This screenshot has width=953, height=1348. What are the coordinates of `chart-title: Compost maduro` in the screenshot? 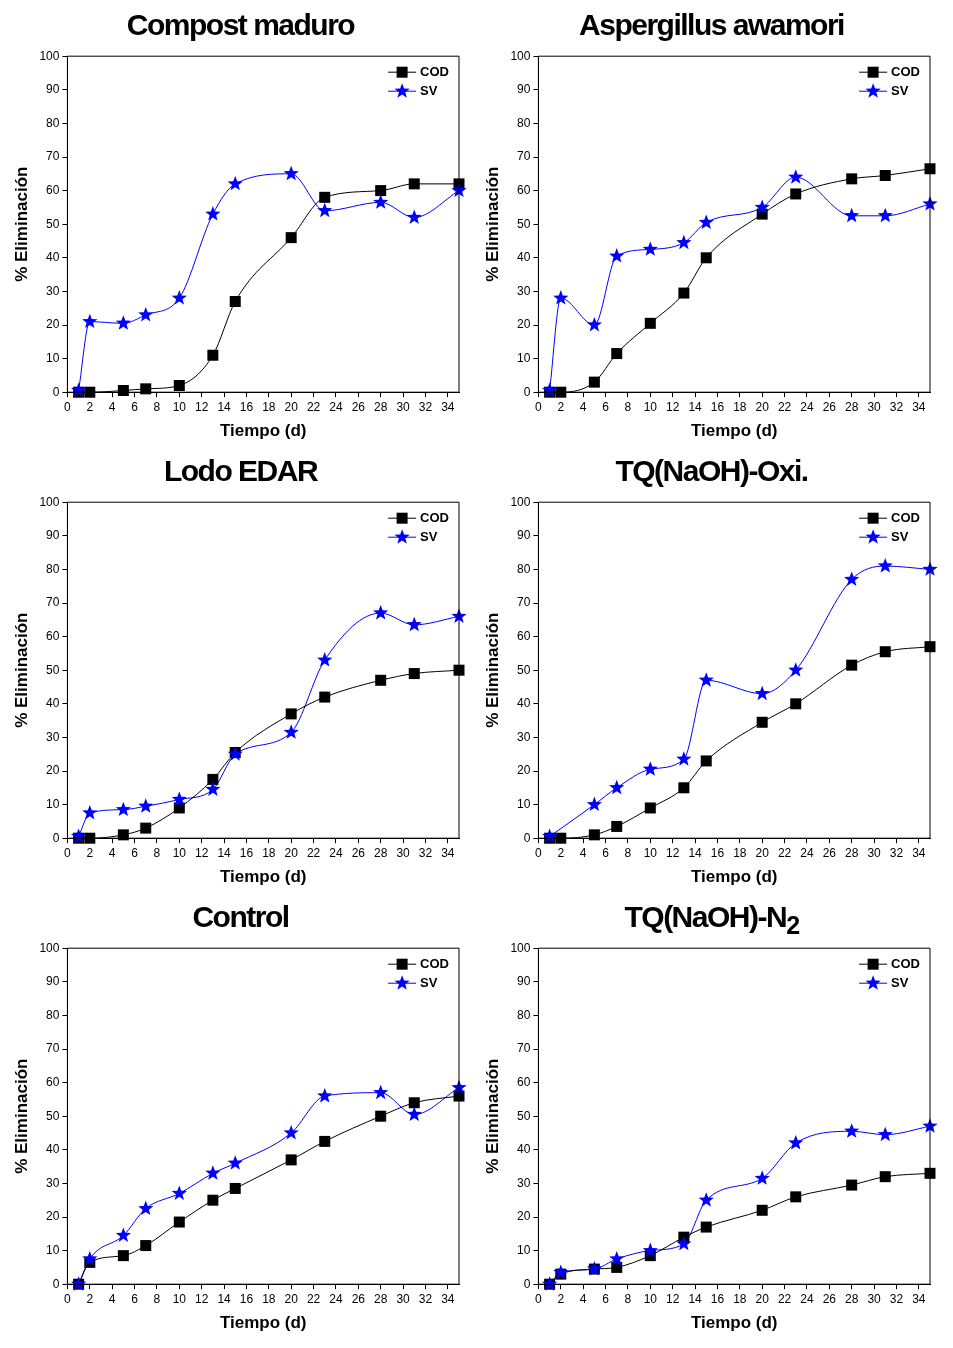 It's located at (240, 25).